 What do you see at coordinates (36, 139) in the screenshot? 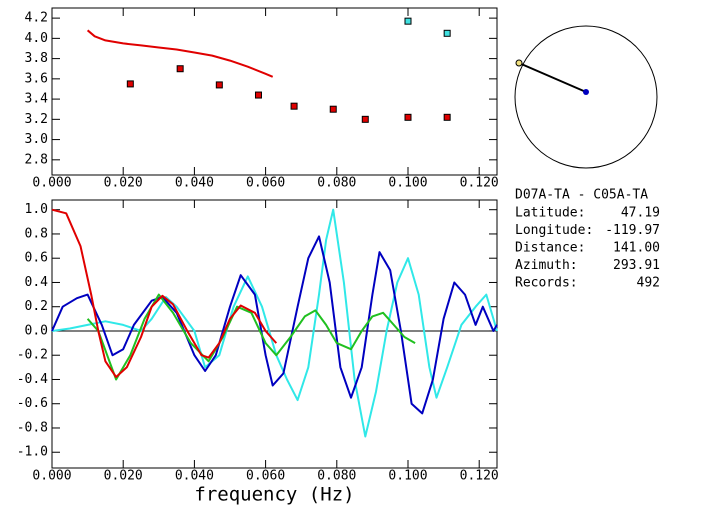
I see `y-tick-label: 3.0` at bounding box center [36, 139].